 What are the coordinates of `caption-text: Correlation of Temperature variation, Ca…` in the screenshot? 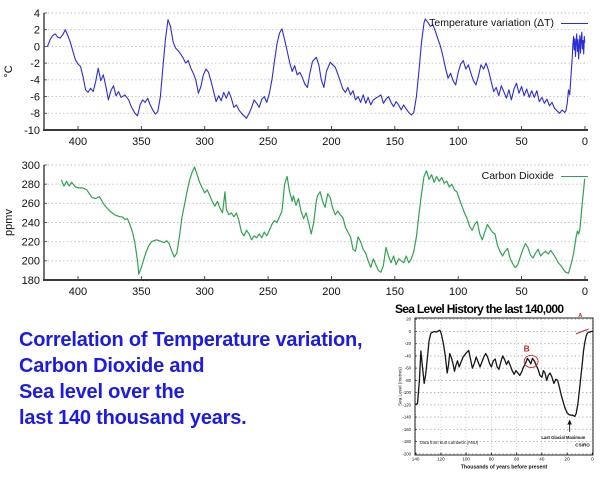 It's located at (191, 379).